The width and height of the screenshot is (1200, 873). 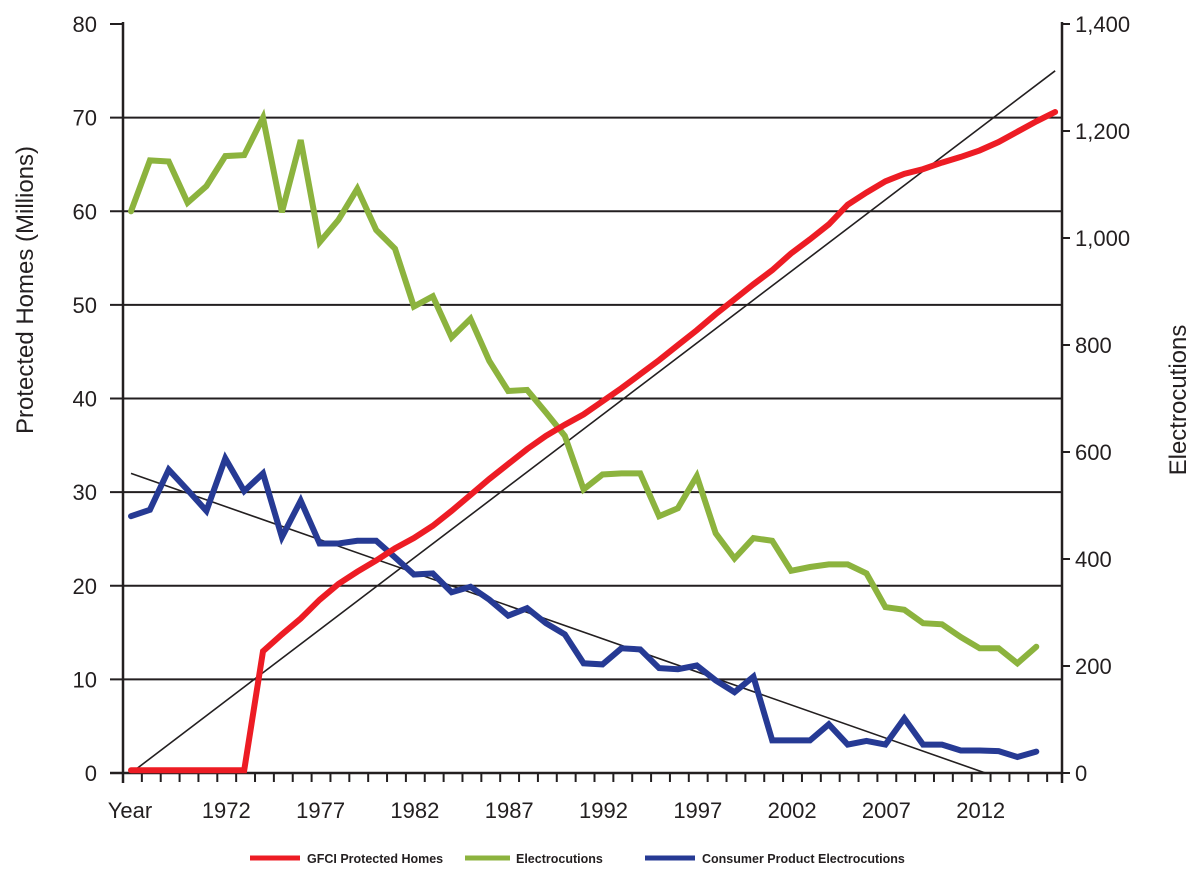 I want to click on right-tick-label: 600, so click(x=1093, y=452).